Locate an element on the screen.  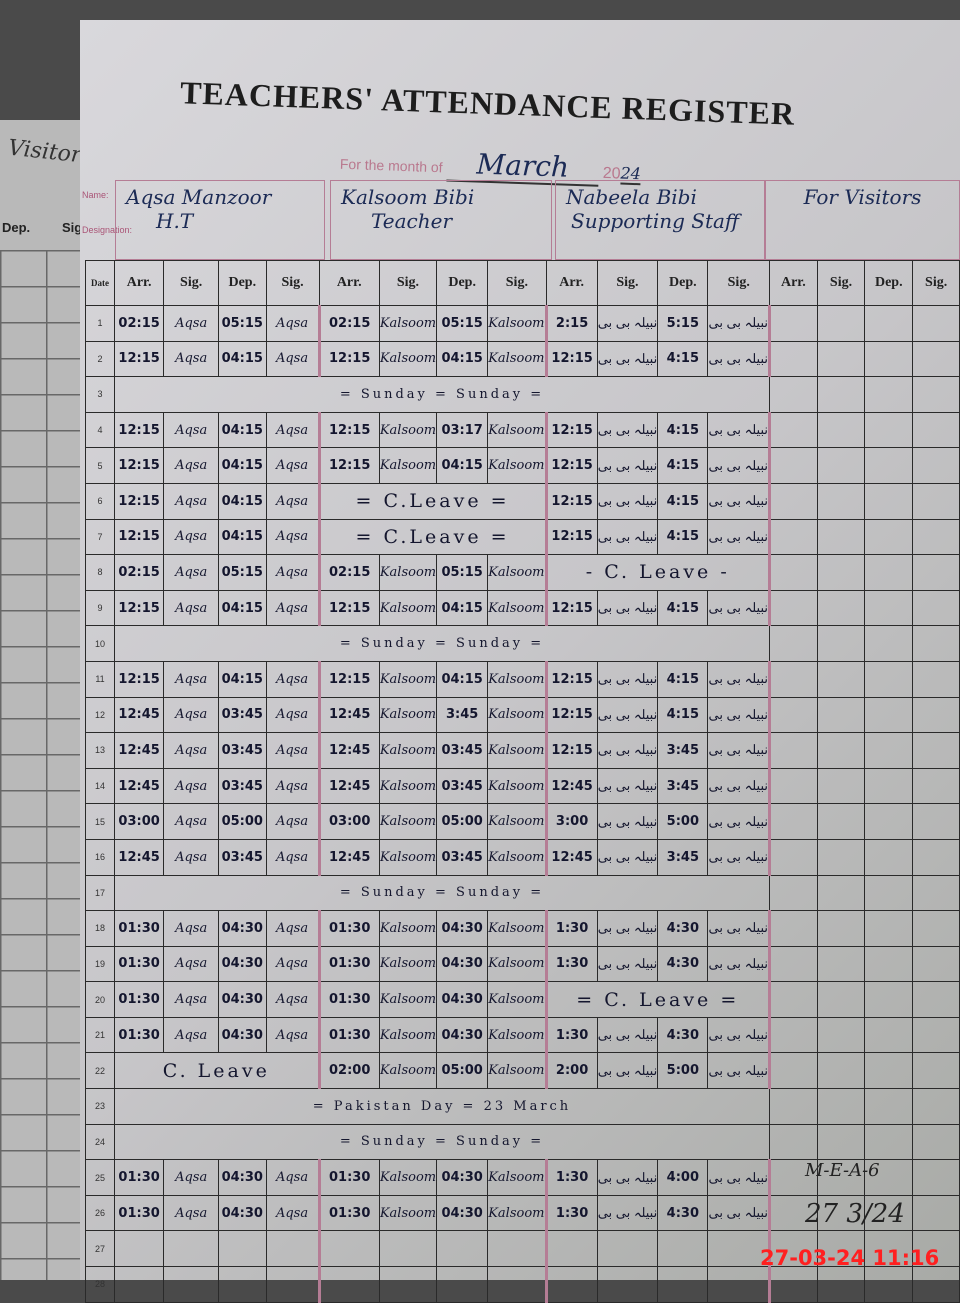
row-date: 11 is located at coordinates (100, 679).